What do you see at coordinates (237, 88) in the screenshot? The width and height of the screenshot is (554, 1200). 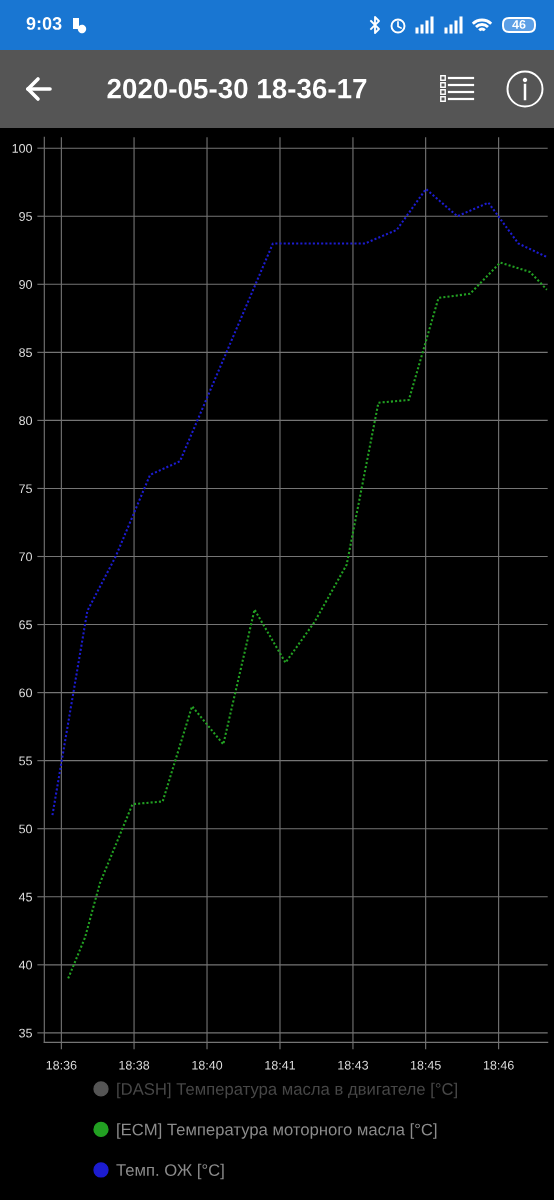 I see `chart-title: 2020-05-30 18-36-17` at bounding box center [237, 88].